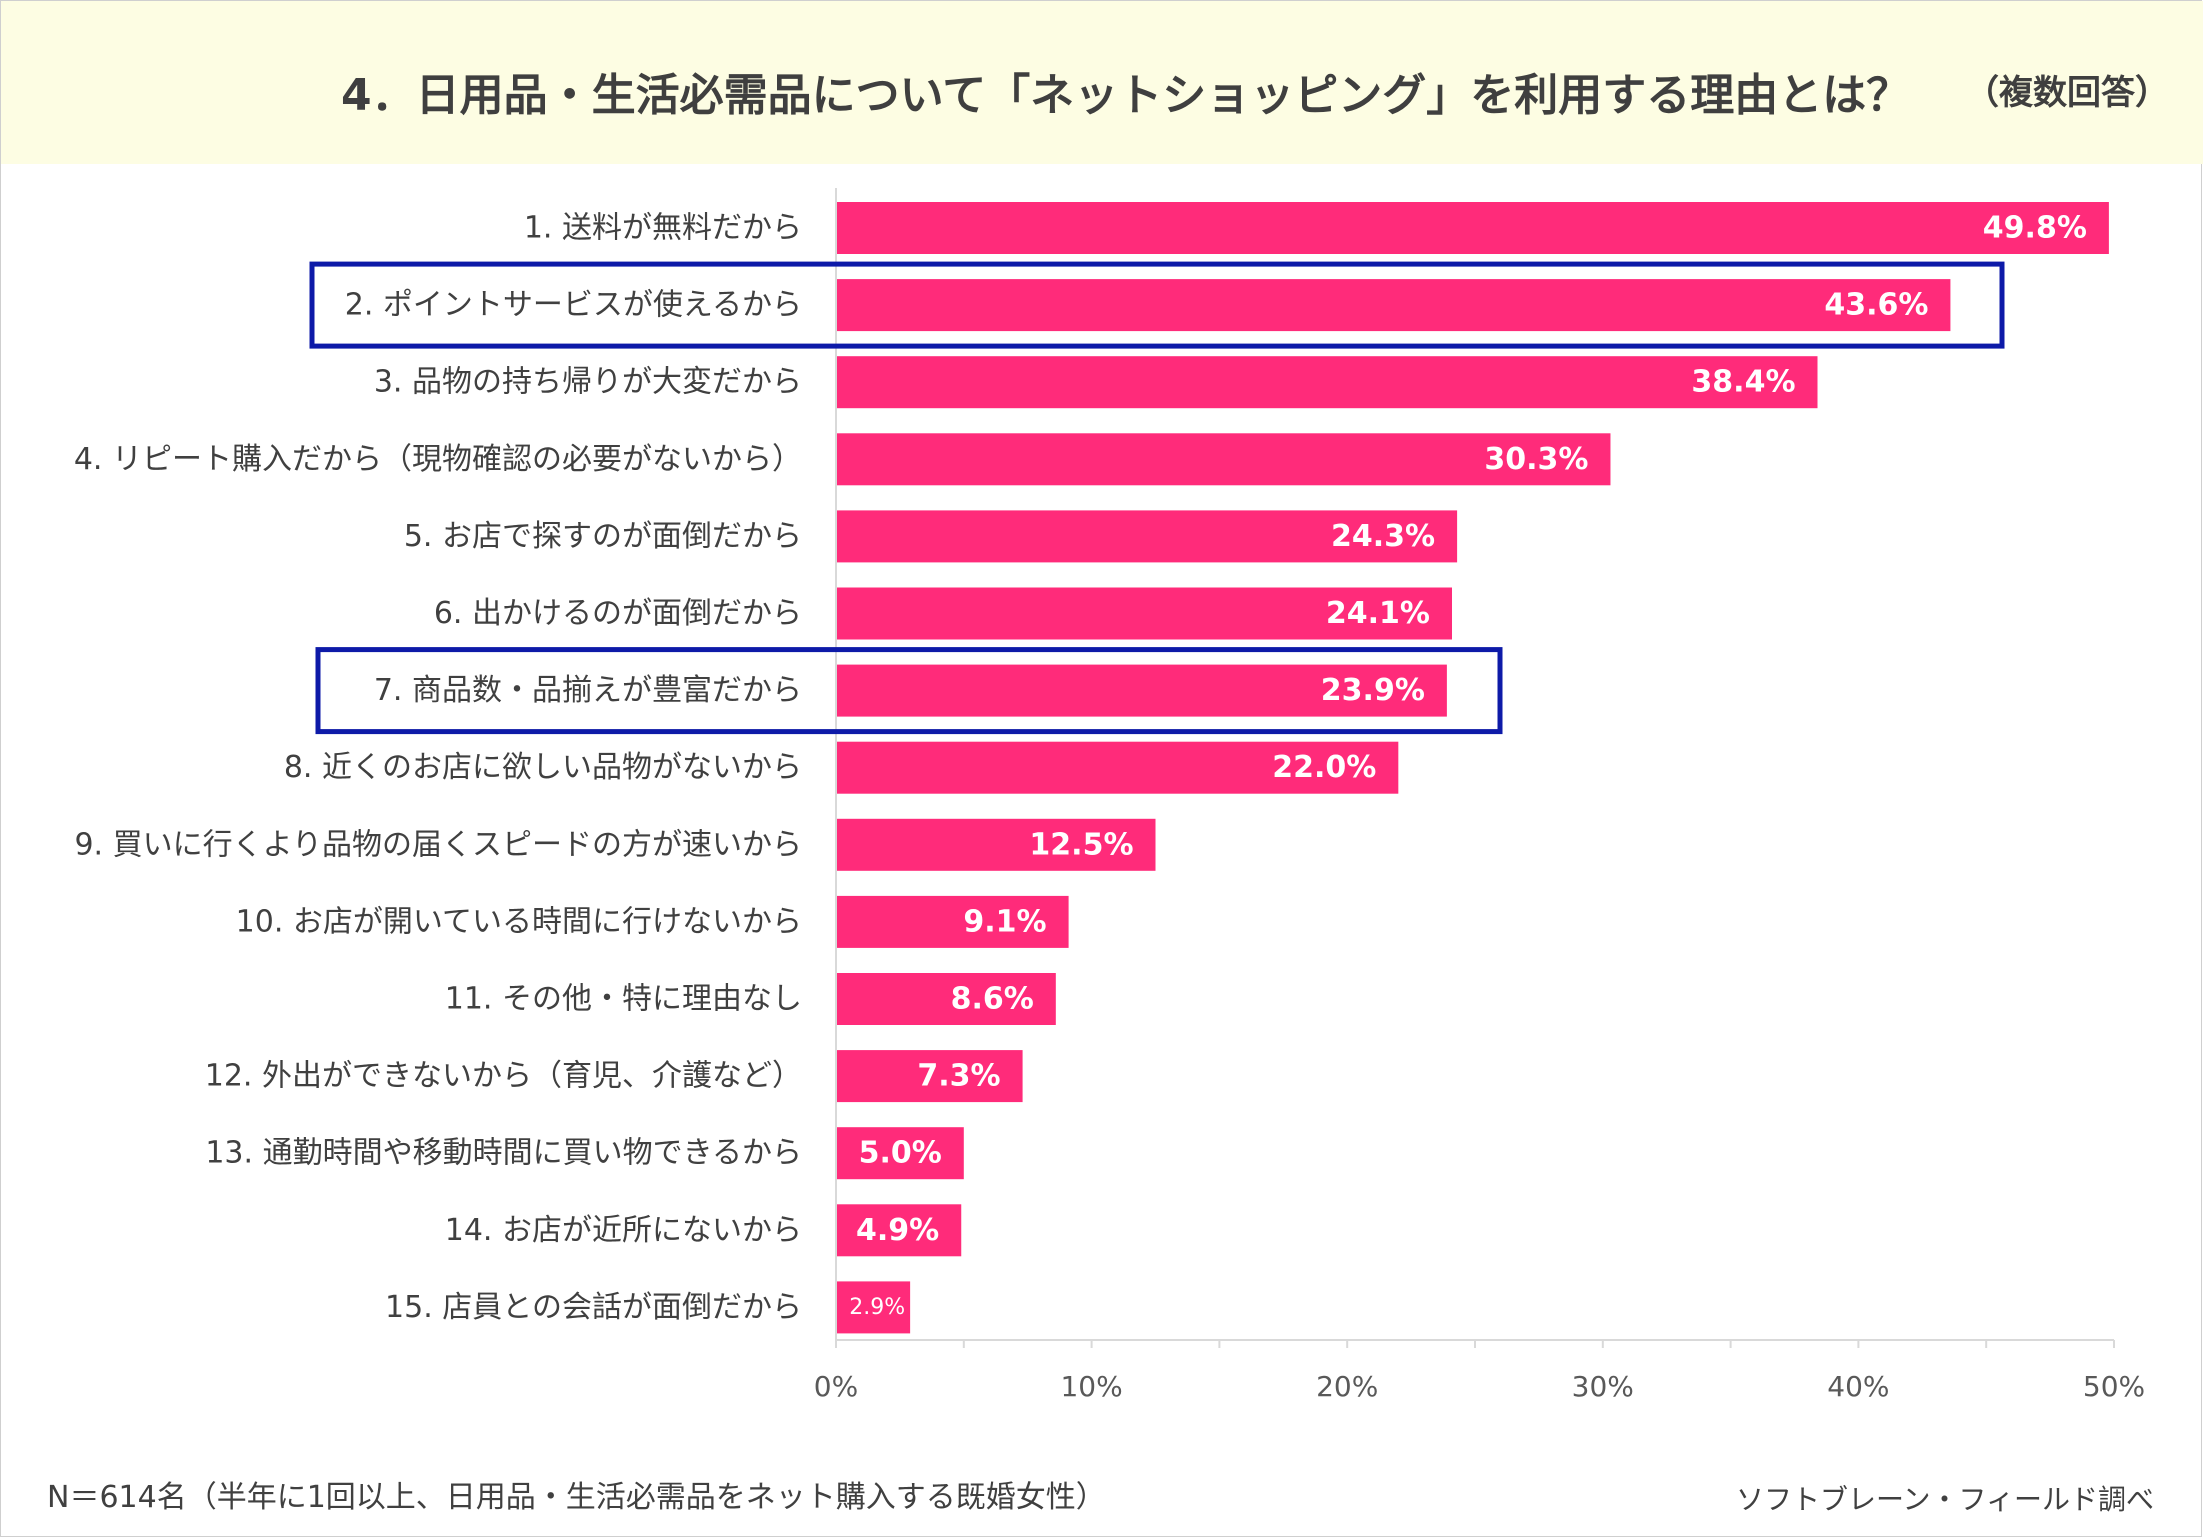 The width and height of the screenshot is (2204, 1539). What do you see at coordinates (543, 767) in the screenshot?
I see `category-label: 8. 近くのお店に欲しい品物がないから` at bounding box center [543, 767].